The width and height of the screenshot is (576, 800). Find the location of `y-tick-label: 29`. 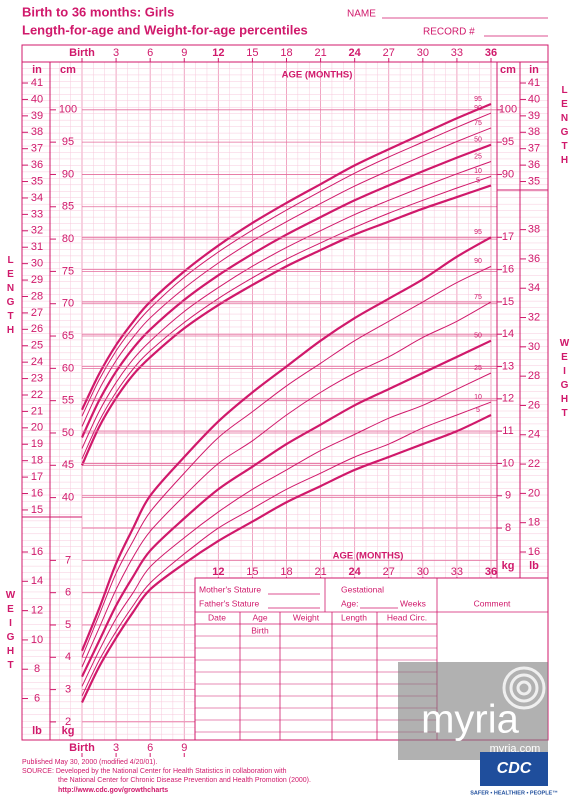

y-tick-label: 29 is located at coordinates (37, 280).